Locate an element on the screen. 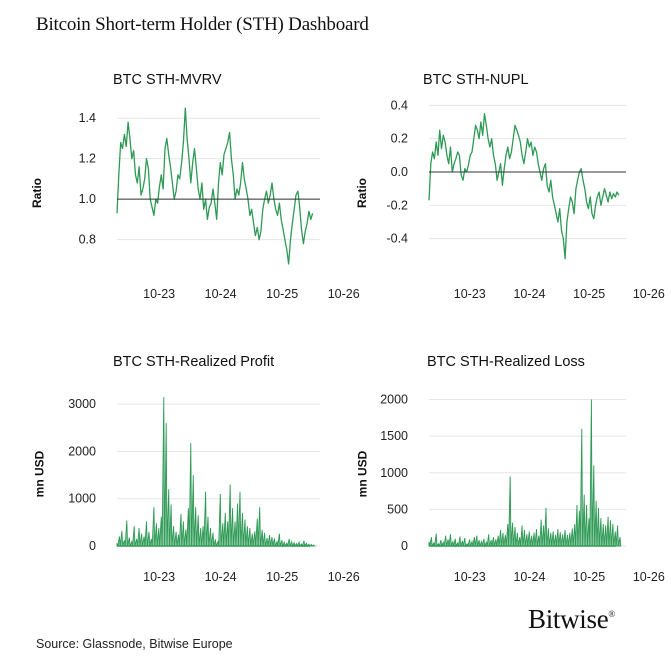 Image resolution: width=671 pixels, height=671 pixels. chart-sth-mvrv: 0.8 1.0 1.2 1.4 10-23 10-24 10-25 10-26 is located at coordinates (219, 204).